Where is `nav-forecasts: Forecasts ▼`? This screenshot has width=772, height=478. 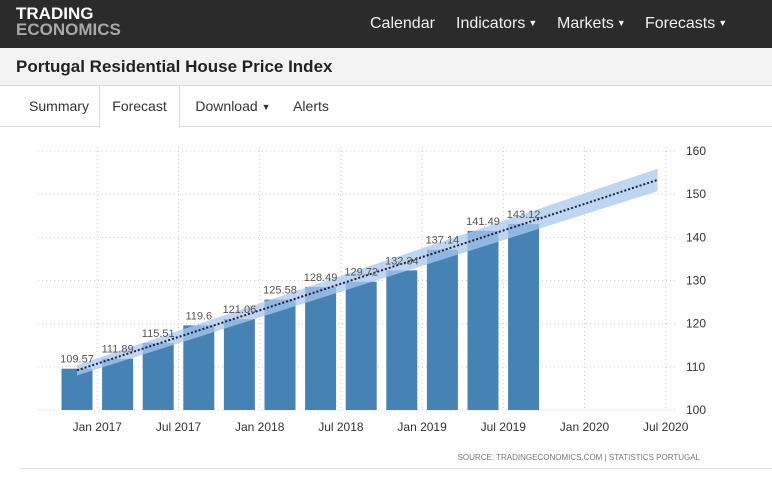
nav-forecasts: Forecasts ▼ is located at coordinates (686, 24).